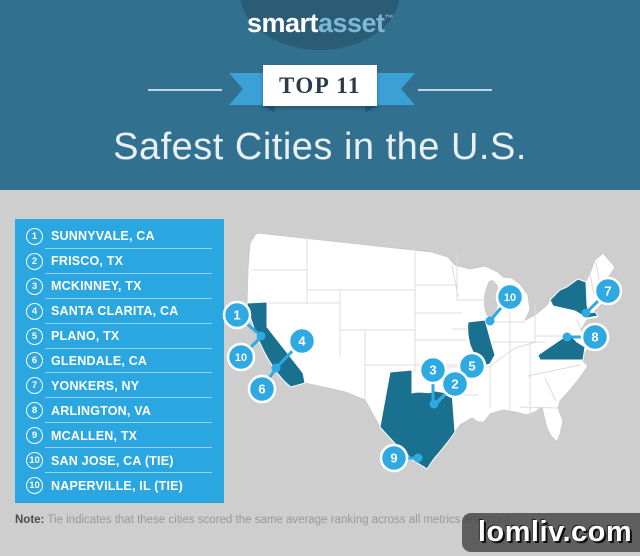 Image resolution: width=640 pixels, height=556 pixels. I want to click on ribbon-label: TOP 11, so click(320, 85).